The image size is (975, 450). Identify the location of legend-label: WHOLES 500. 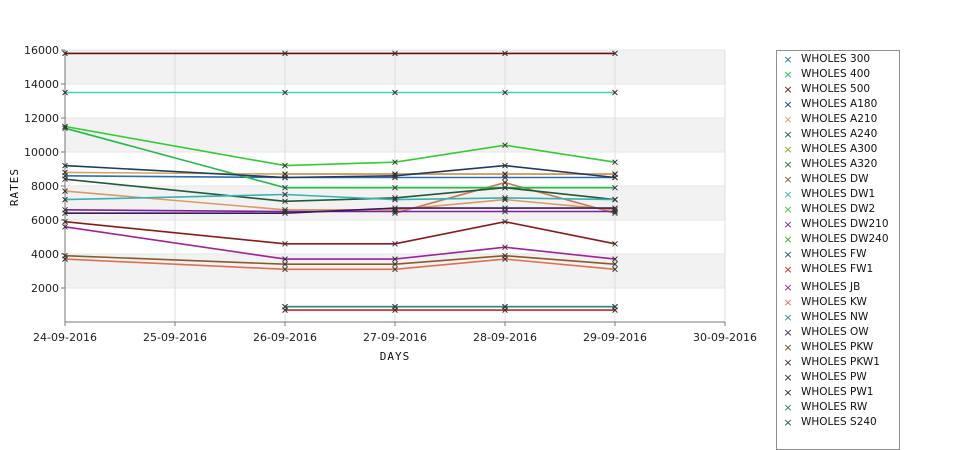
(836, 89).